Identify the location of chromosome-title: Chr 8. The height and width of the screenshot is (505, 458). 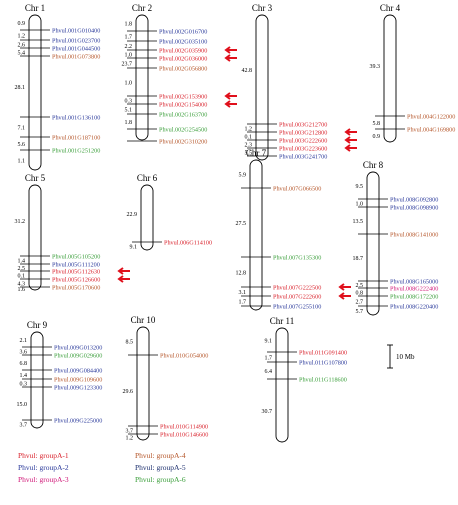
(373, 165).